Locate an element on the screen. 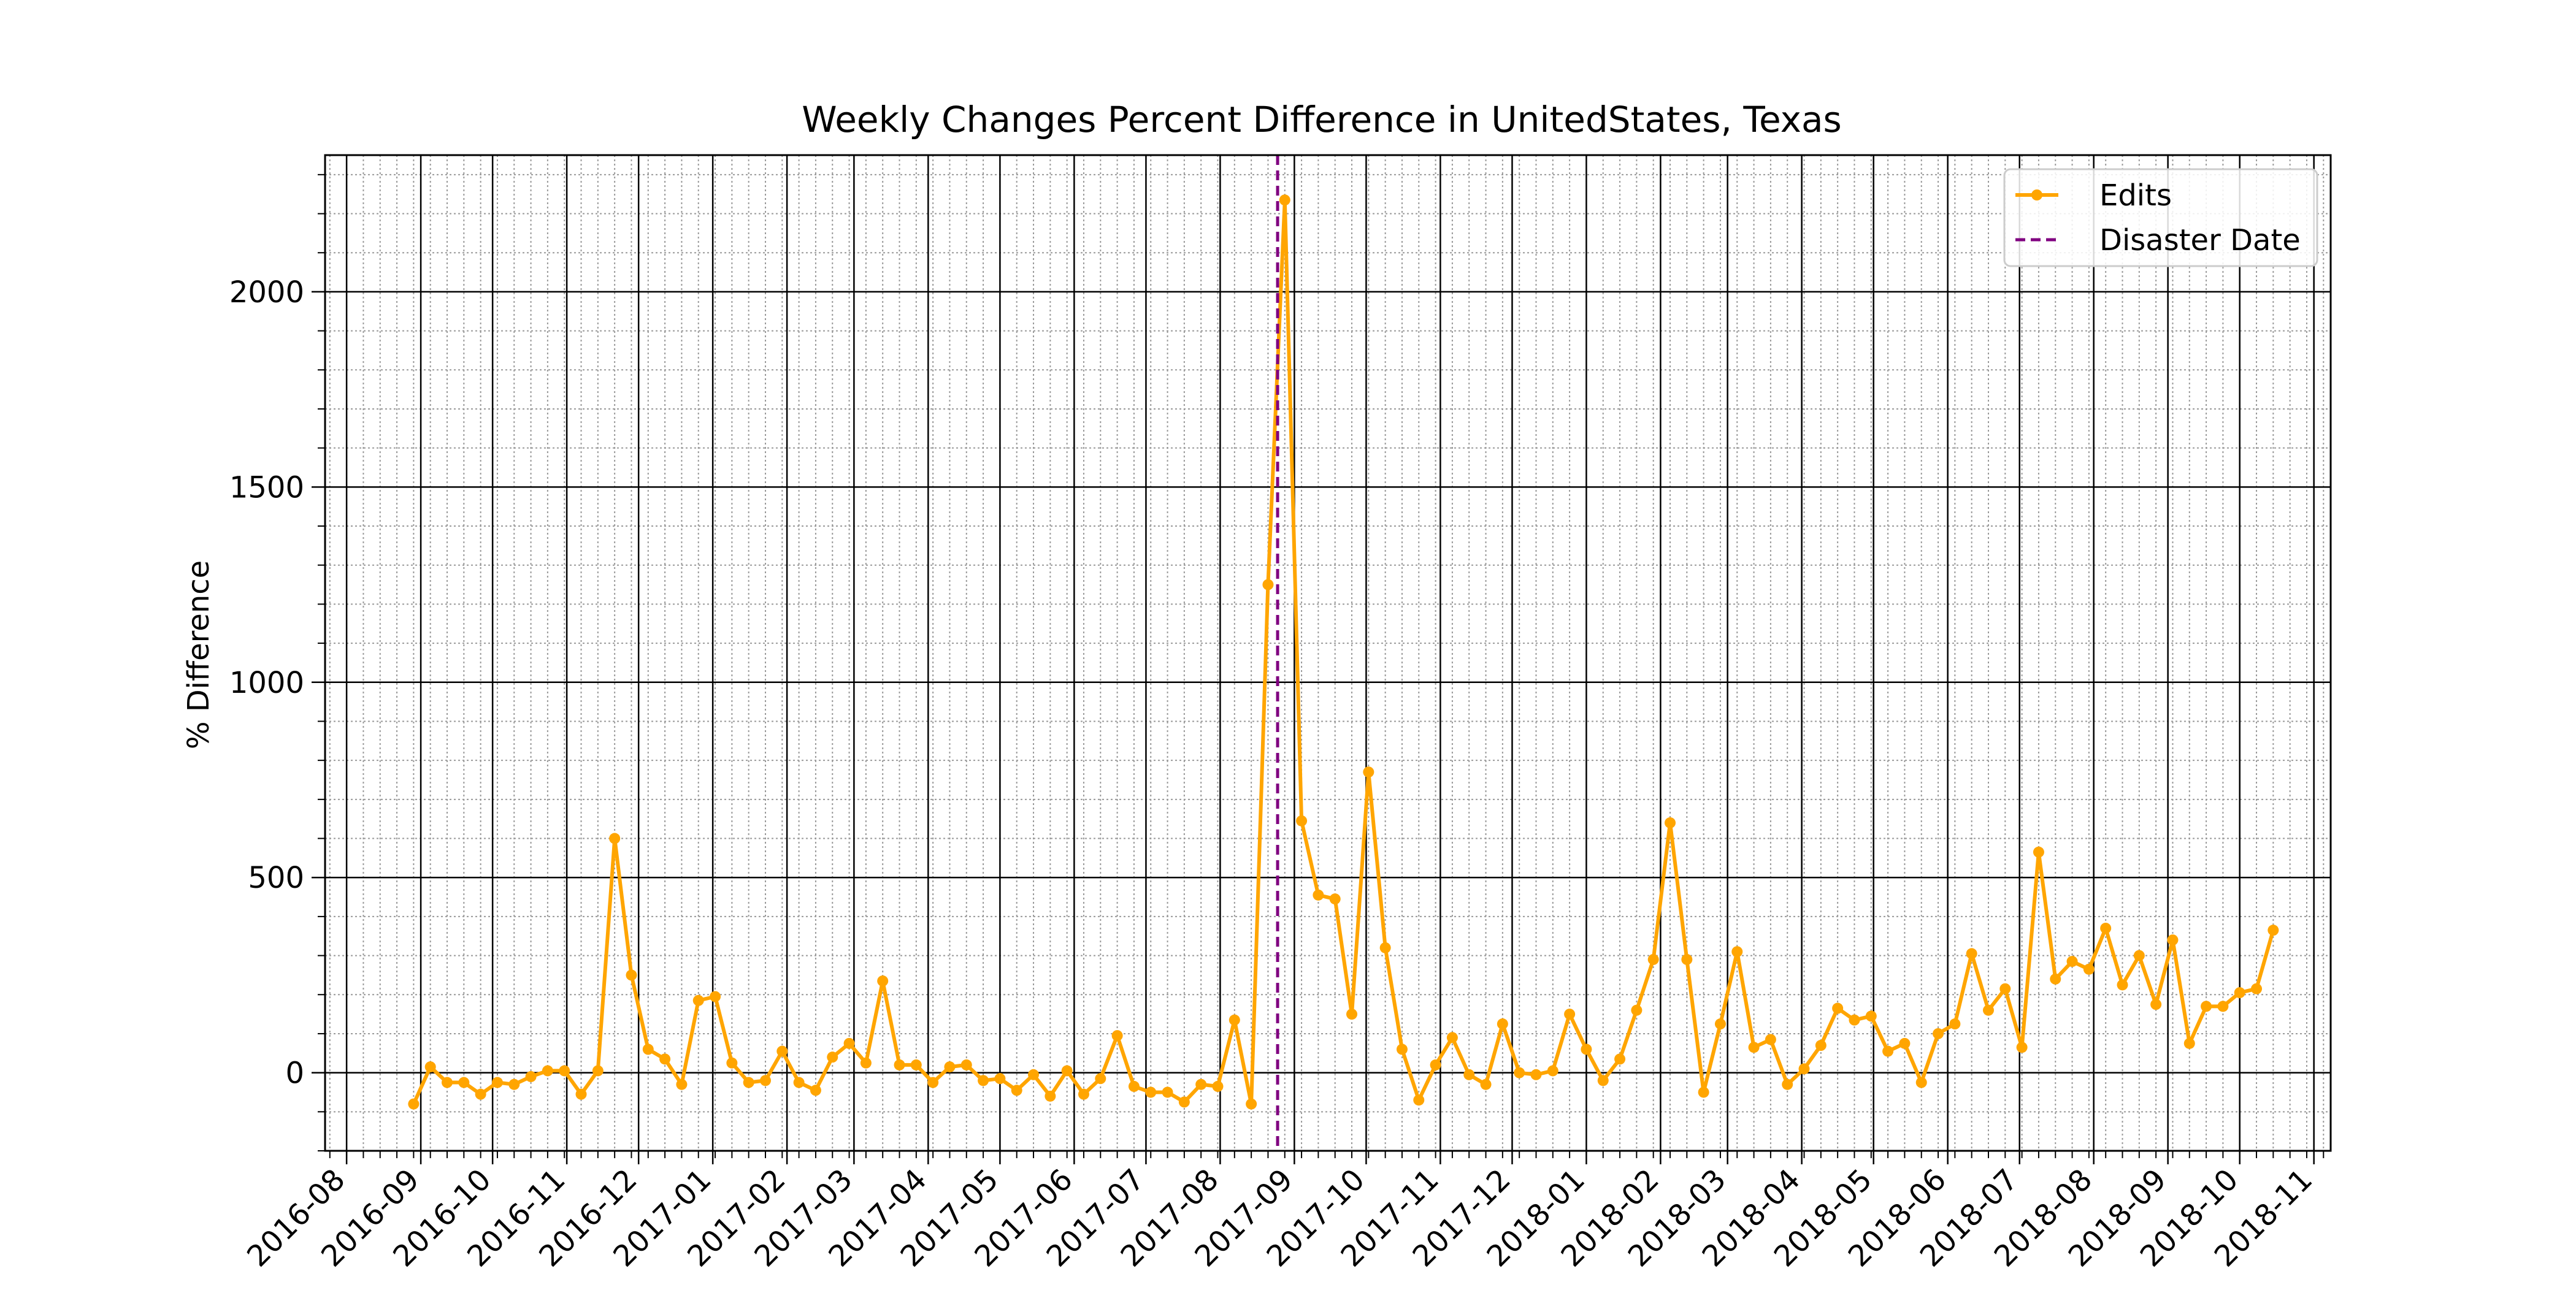  legend-disaster-label: Disaster Date is located at coordinates (2200, 240).